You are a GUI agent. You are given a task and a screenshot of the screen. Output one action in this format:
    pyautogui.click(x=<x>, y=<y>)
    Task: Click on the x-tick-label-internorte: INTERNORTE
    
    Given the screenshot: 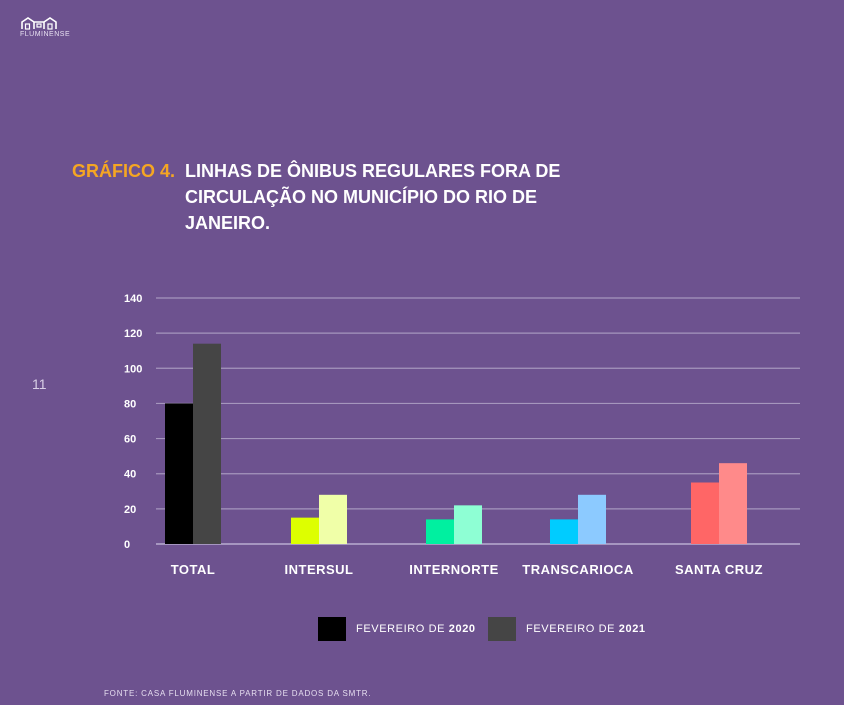 What is the action you would take?
    pyautogui.click(x=454, y=569)
    